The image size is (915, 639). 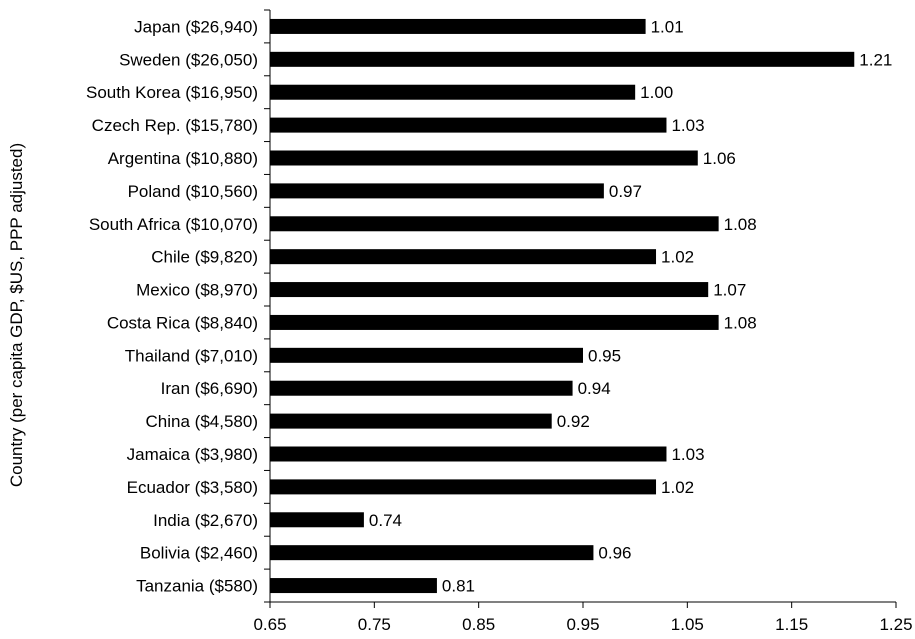 I want to click on category-label: Bolivia ($2,460), so click(x=199, y=553).